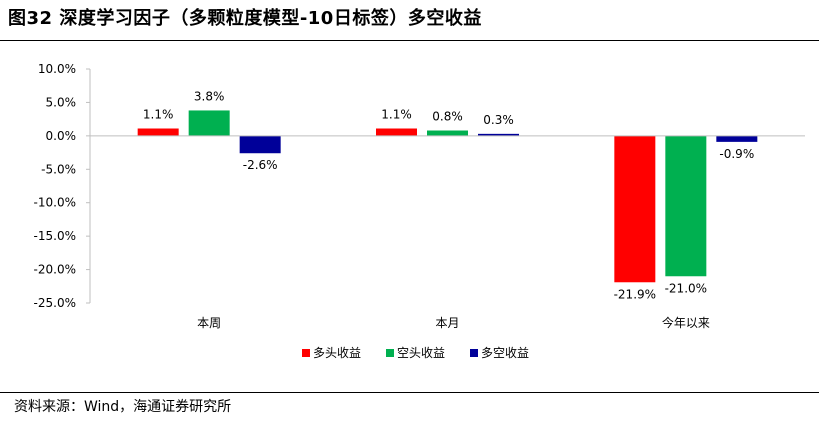 The height and width of the screenshot is (422, 819). I want to click on data-label: 0.3%, so click(498, 120).